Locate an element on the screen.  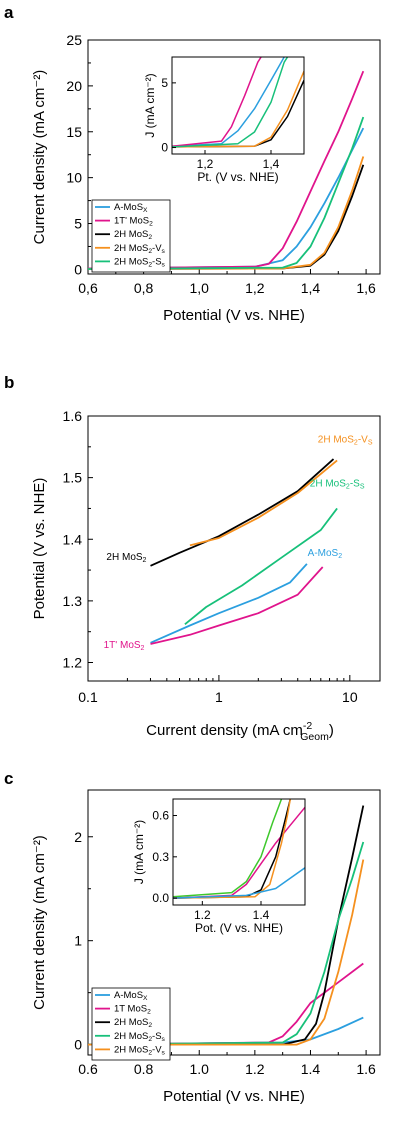
panel-a-inset-xtick-label: 1,2 is located at coordinates (205, 164).